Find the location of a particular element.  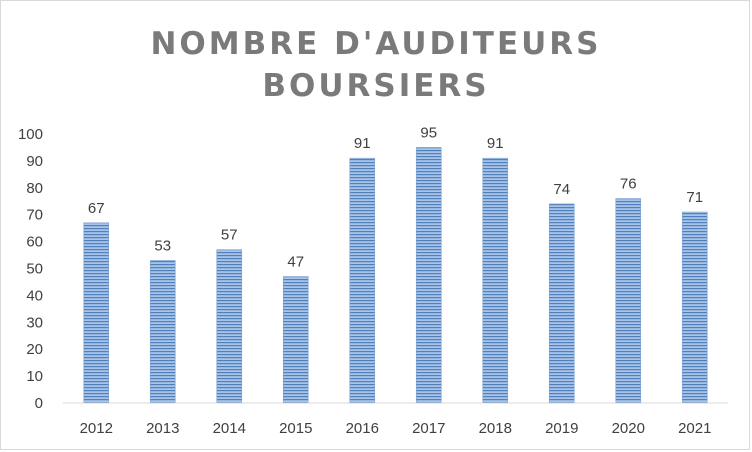

x-tick-label-2021: 2021 is located at coordinates (694, 428).